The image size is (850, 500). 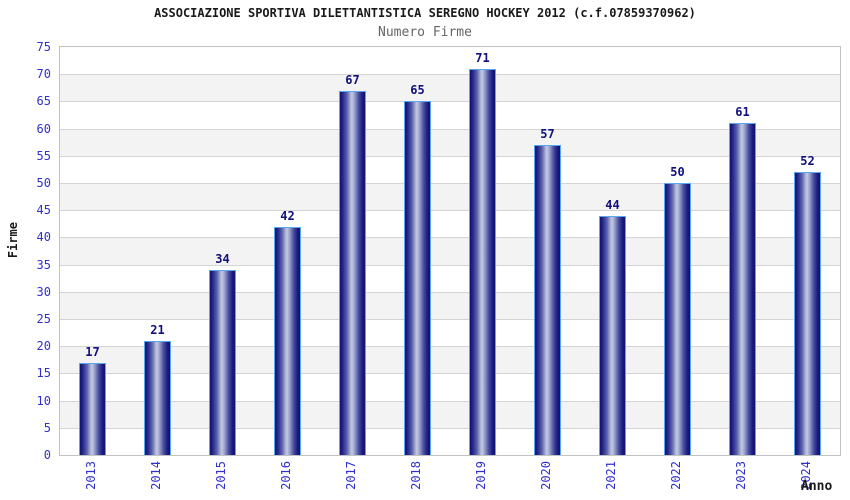 What do you see at coordinates (220, 475) in the screenshot?
I see `x-tick-label-text: 2015` at bounding box center [220, 475].